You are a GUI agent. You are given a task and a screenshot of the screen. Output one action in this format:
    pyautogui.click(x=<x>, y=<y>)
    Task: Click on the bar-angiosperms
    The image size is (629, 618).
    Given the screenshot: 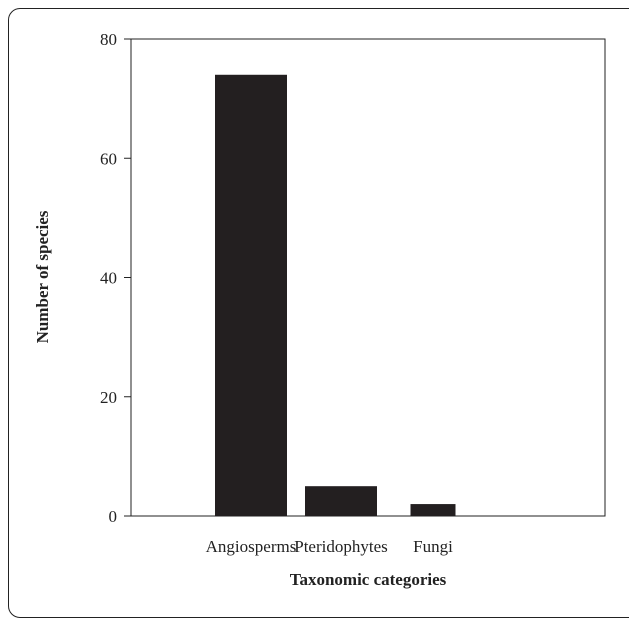 What is the action you would take?
    pyautogui.click(x=251, y=295)
    